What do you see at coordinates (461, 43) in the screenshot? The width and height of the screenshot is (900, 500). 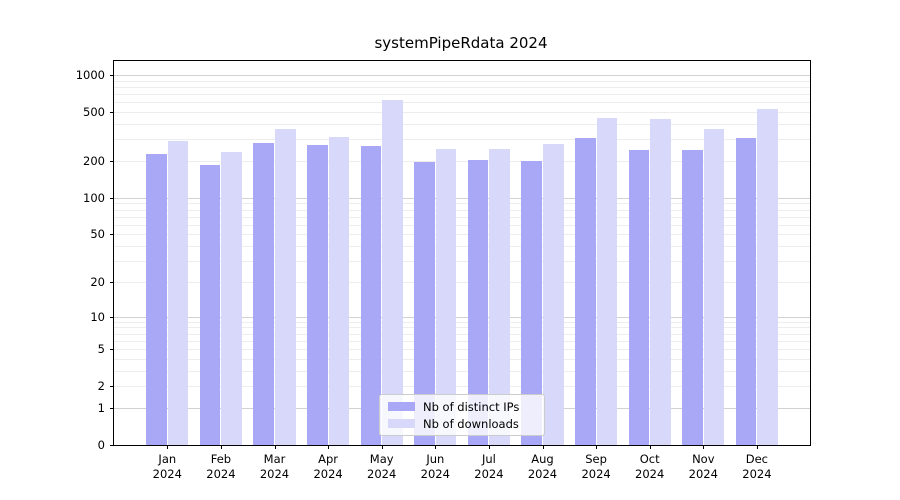 I see `chart-title: systemPipeRdata 2024` at bounding box center [461, 43].